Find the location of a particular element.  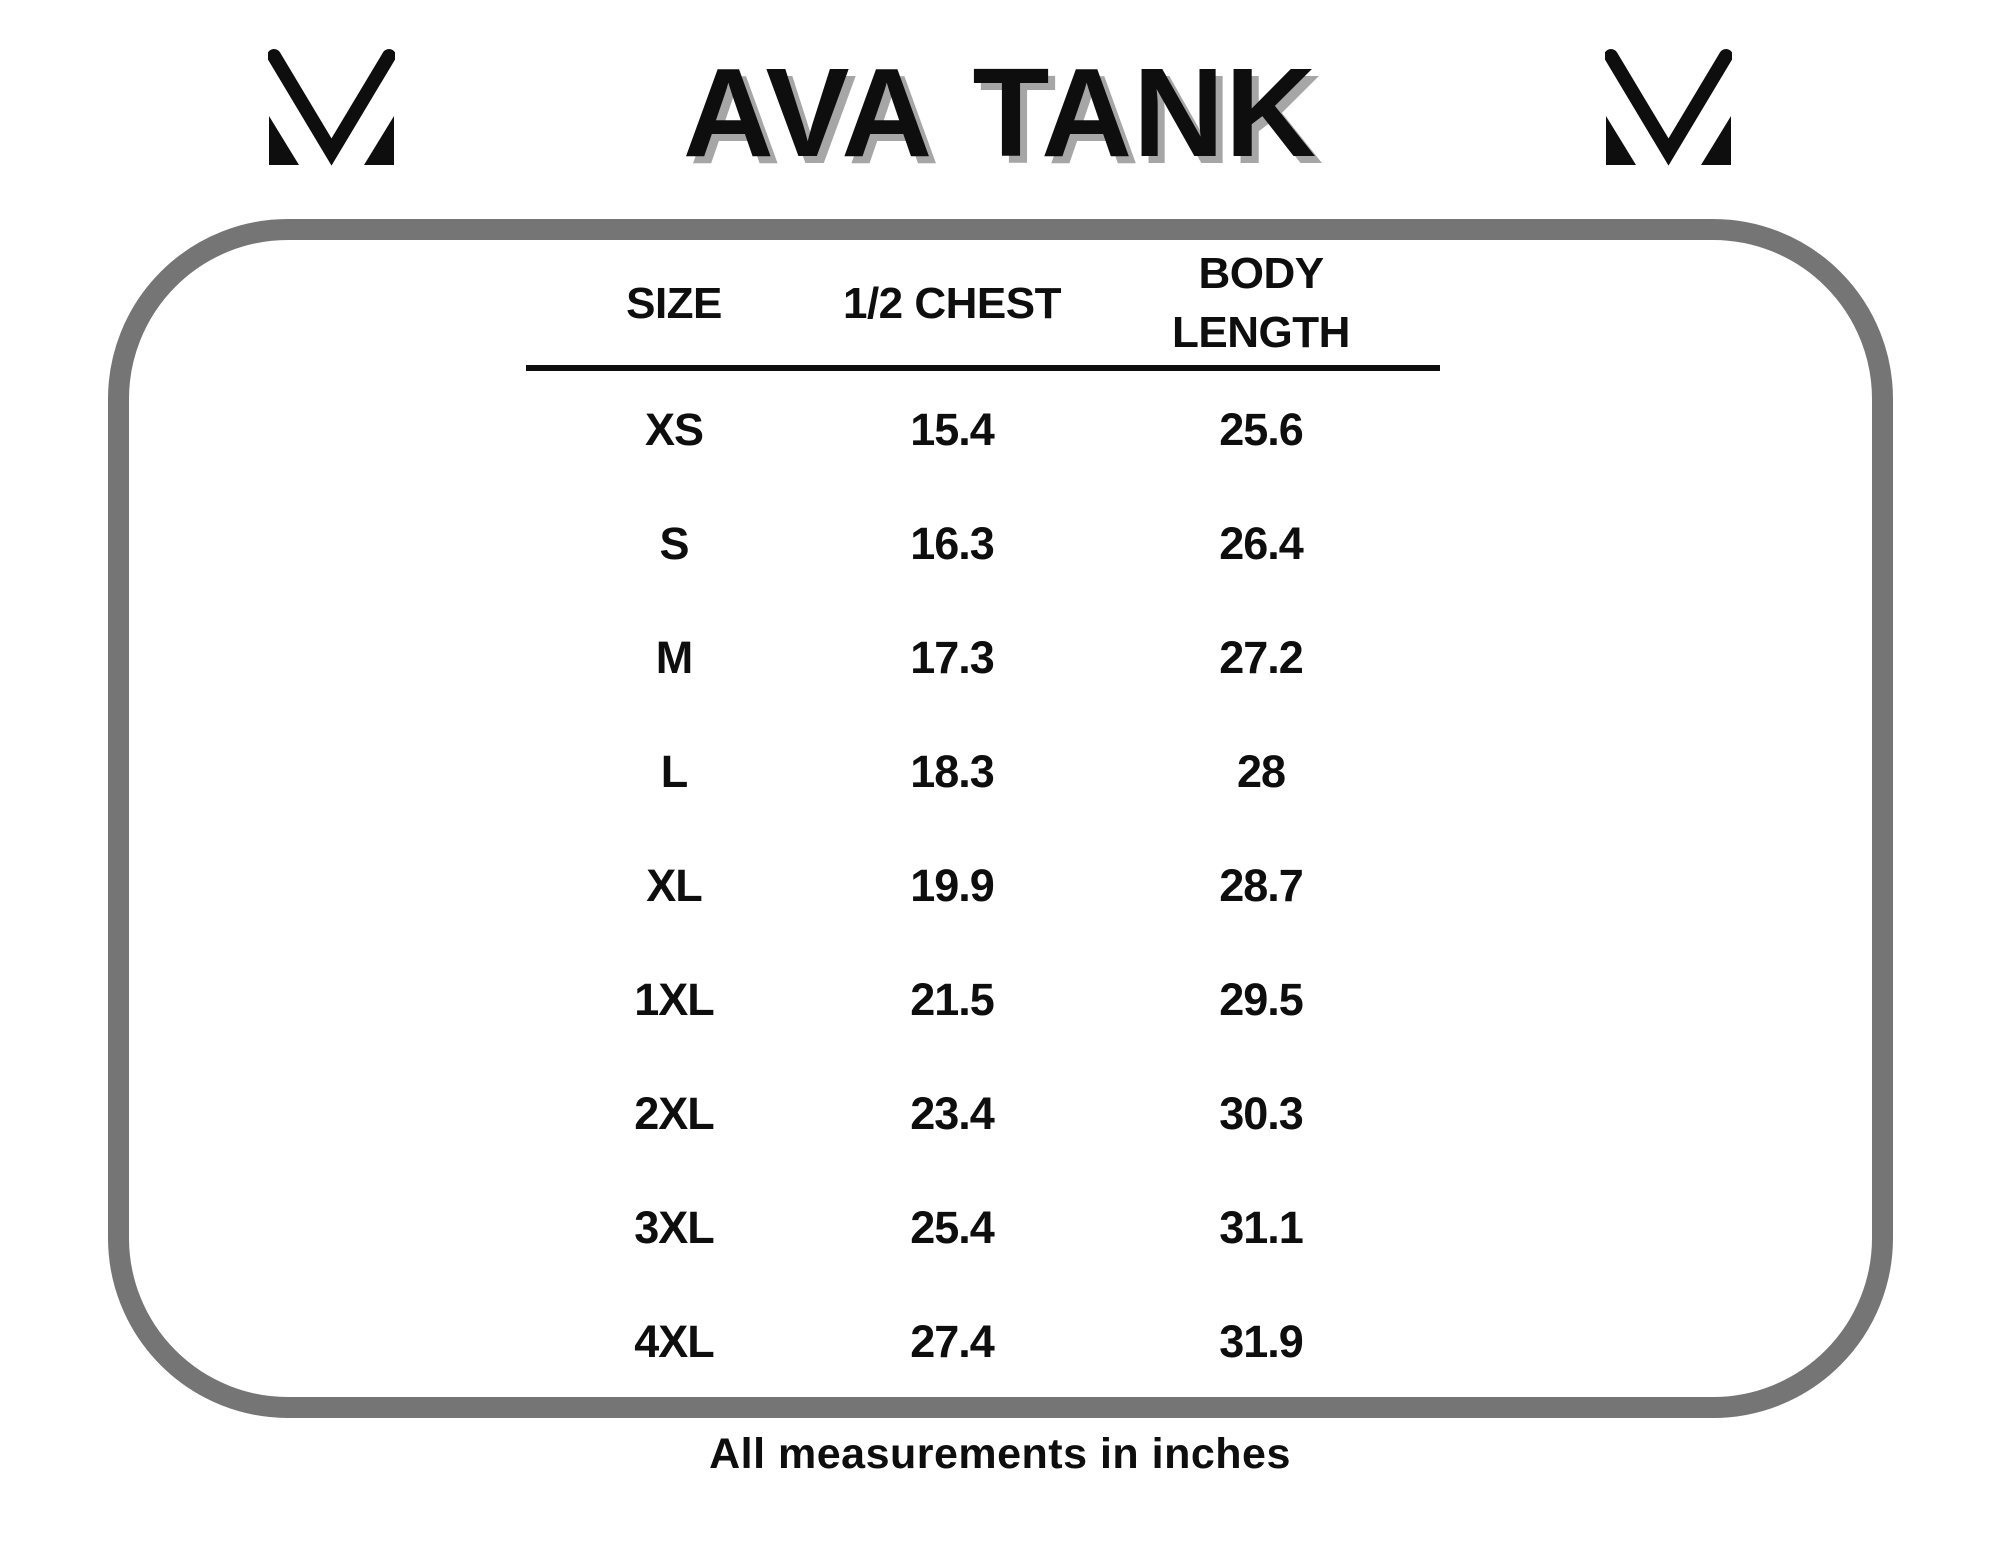

cell-size: XL is located at coordinates (674, 885).